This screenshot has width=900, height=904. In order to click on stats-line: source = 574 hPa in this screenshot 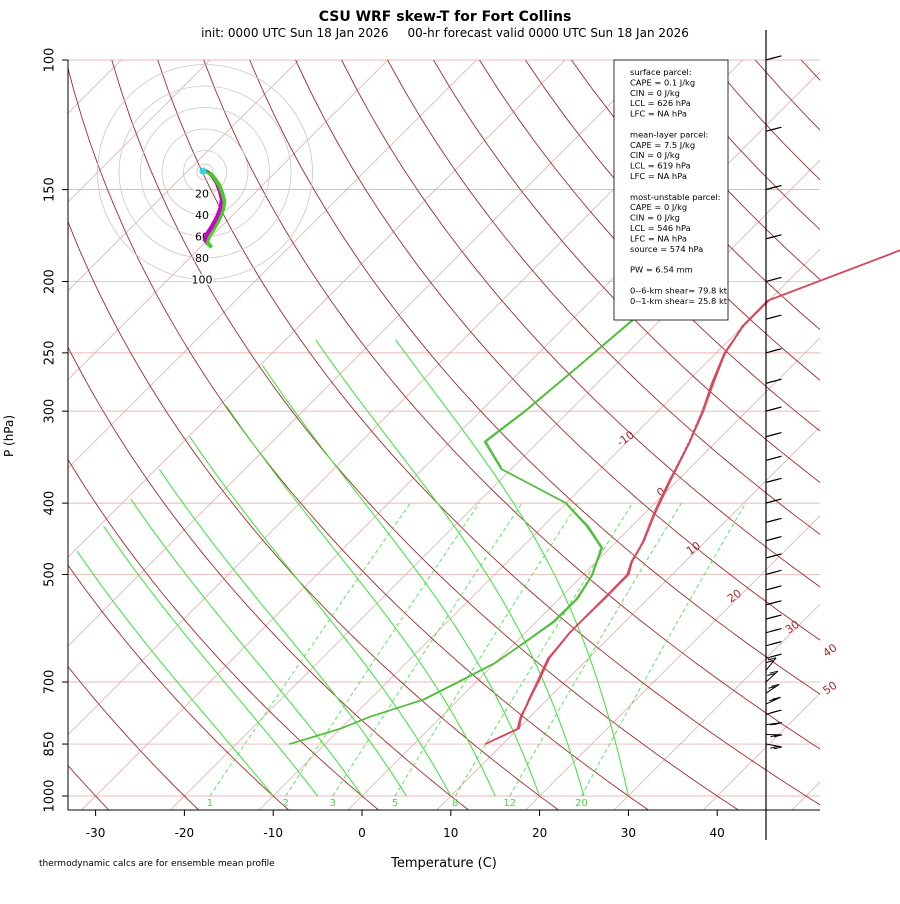, I will do `click(666, 249)`.